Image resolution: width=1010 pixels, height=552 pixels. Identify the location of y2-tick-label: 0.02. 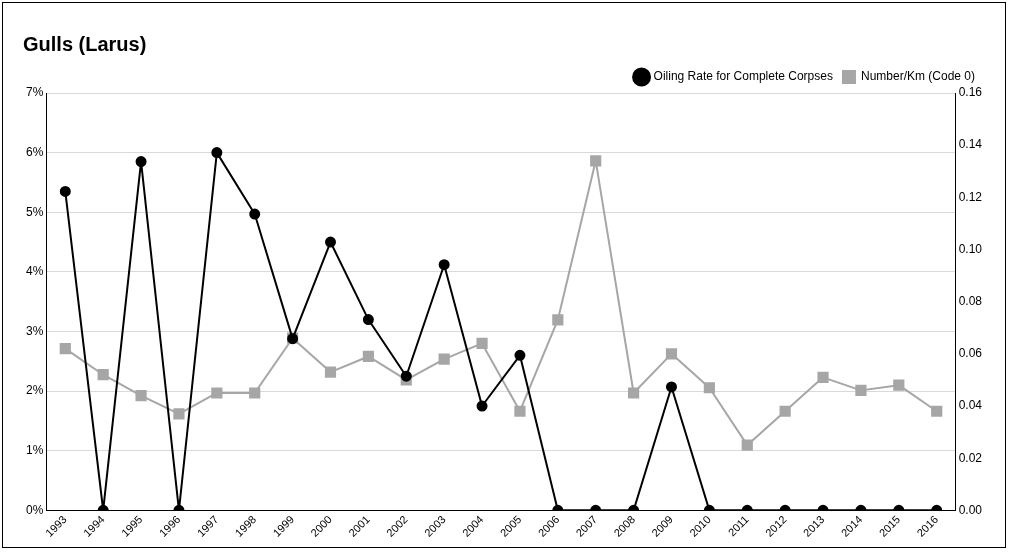
(970, 457).